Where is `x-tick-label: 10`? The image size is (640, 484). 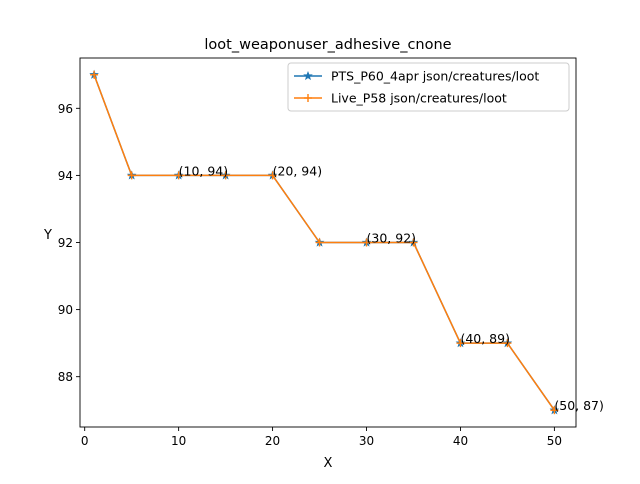
x-tick-label: 10 is located at coordinates (178, 441).